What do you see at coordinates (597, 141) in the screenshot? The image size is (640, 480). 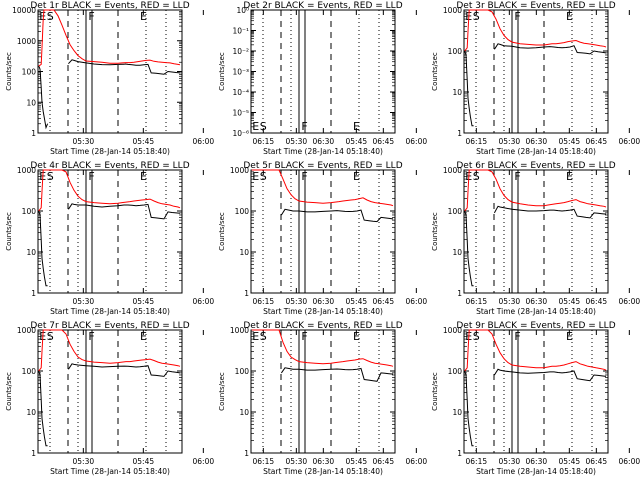 I see `x-tick-label: 06:45` at bounding box center [597, 141].